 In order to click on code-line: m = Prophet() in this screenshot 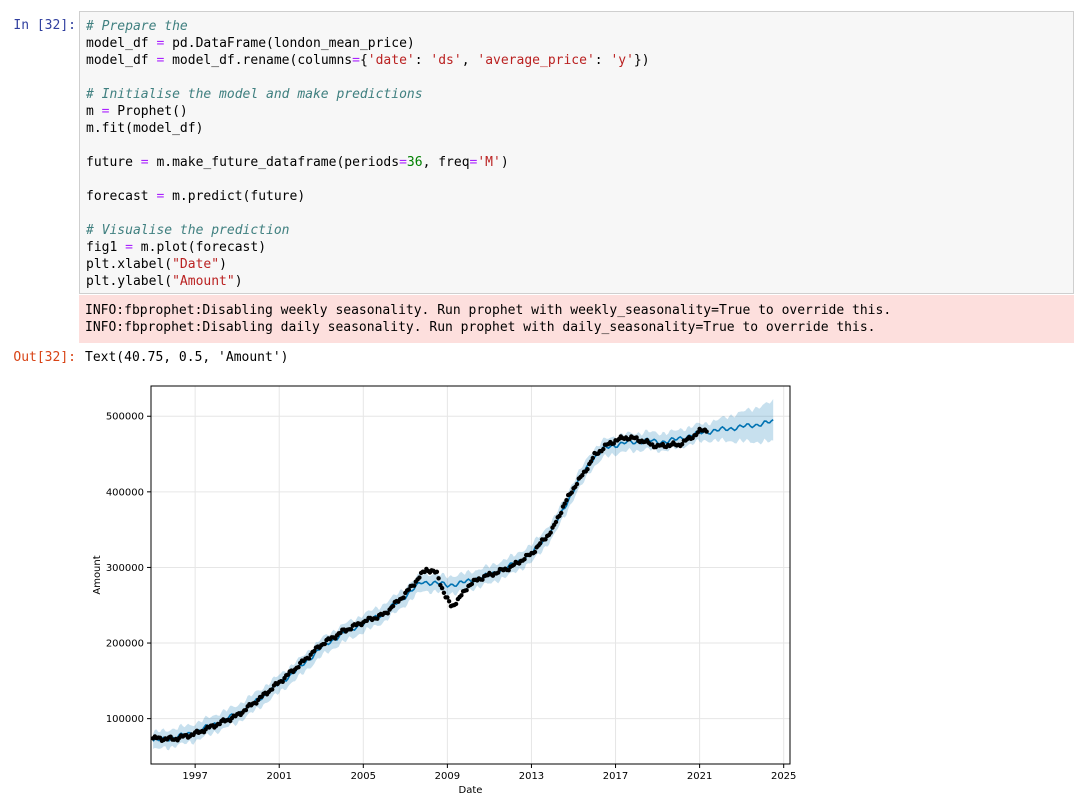, I will do `click(368, 111)`.